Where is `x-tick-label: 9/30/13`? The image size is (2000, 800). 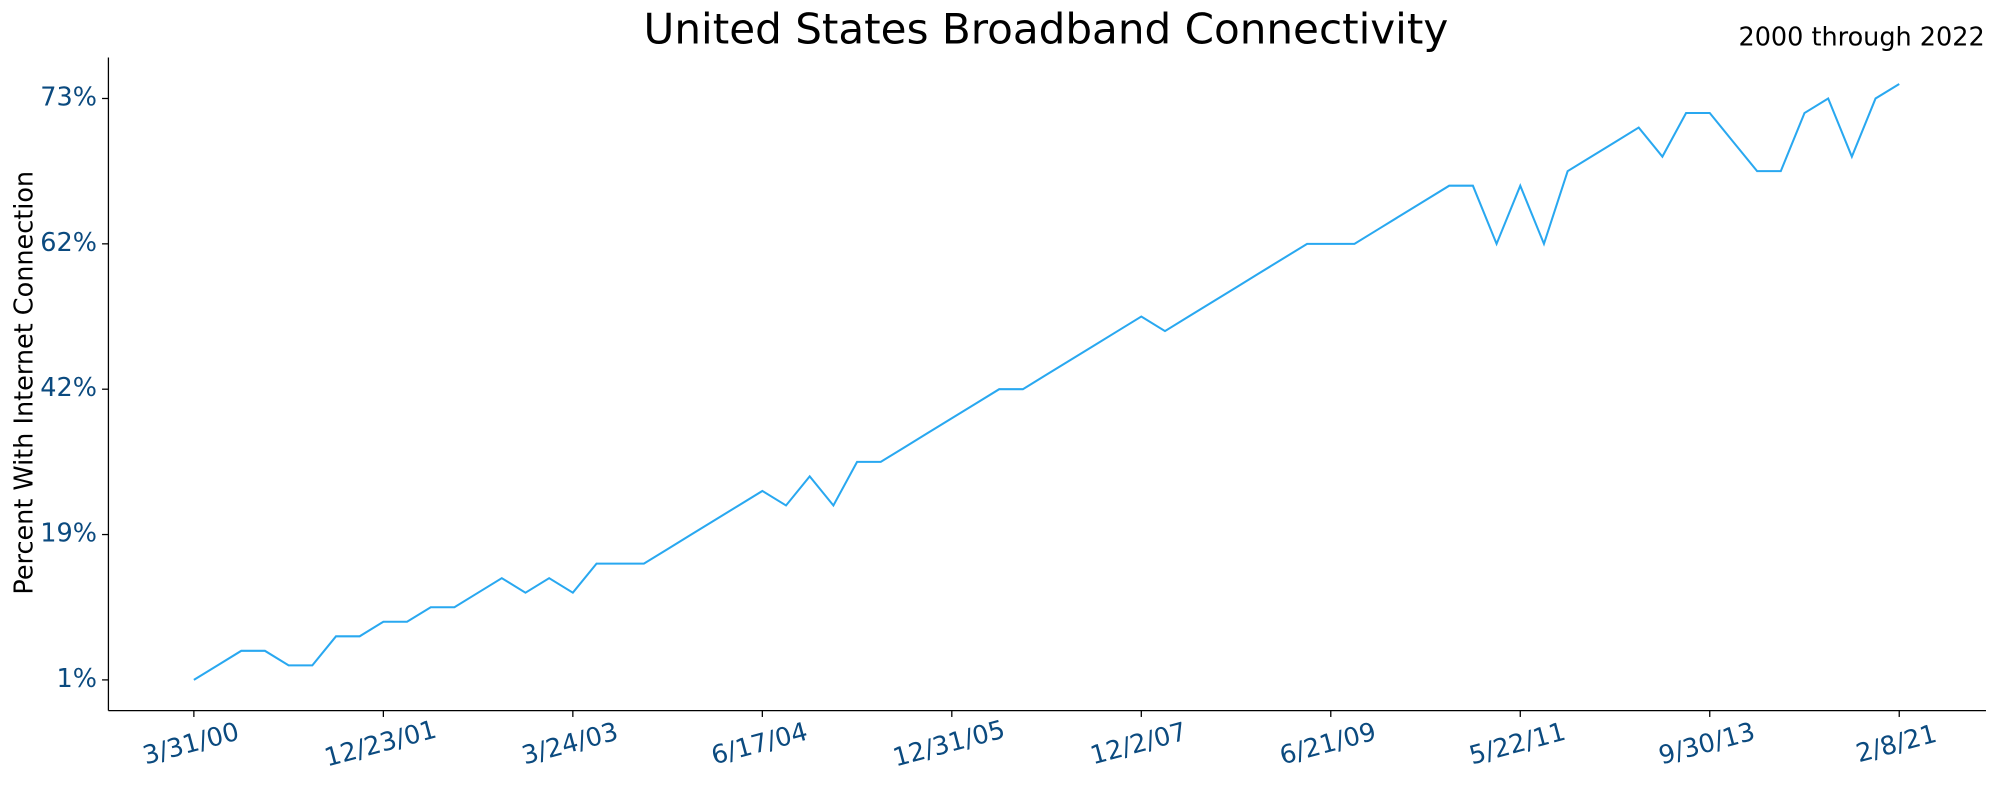 x-tick-label: 9/30/13 is located at coordinates (1707, 744).